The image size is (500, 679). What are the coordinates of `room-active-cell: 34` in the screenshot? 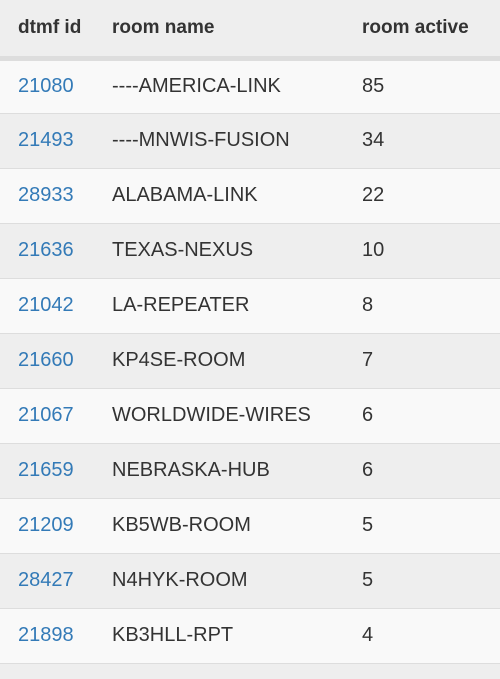 It's located at (422, 141).